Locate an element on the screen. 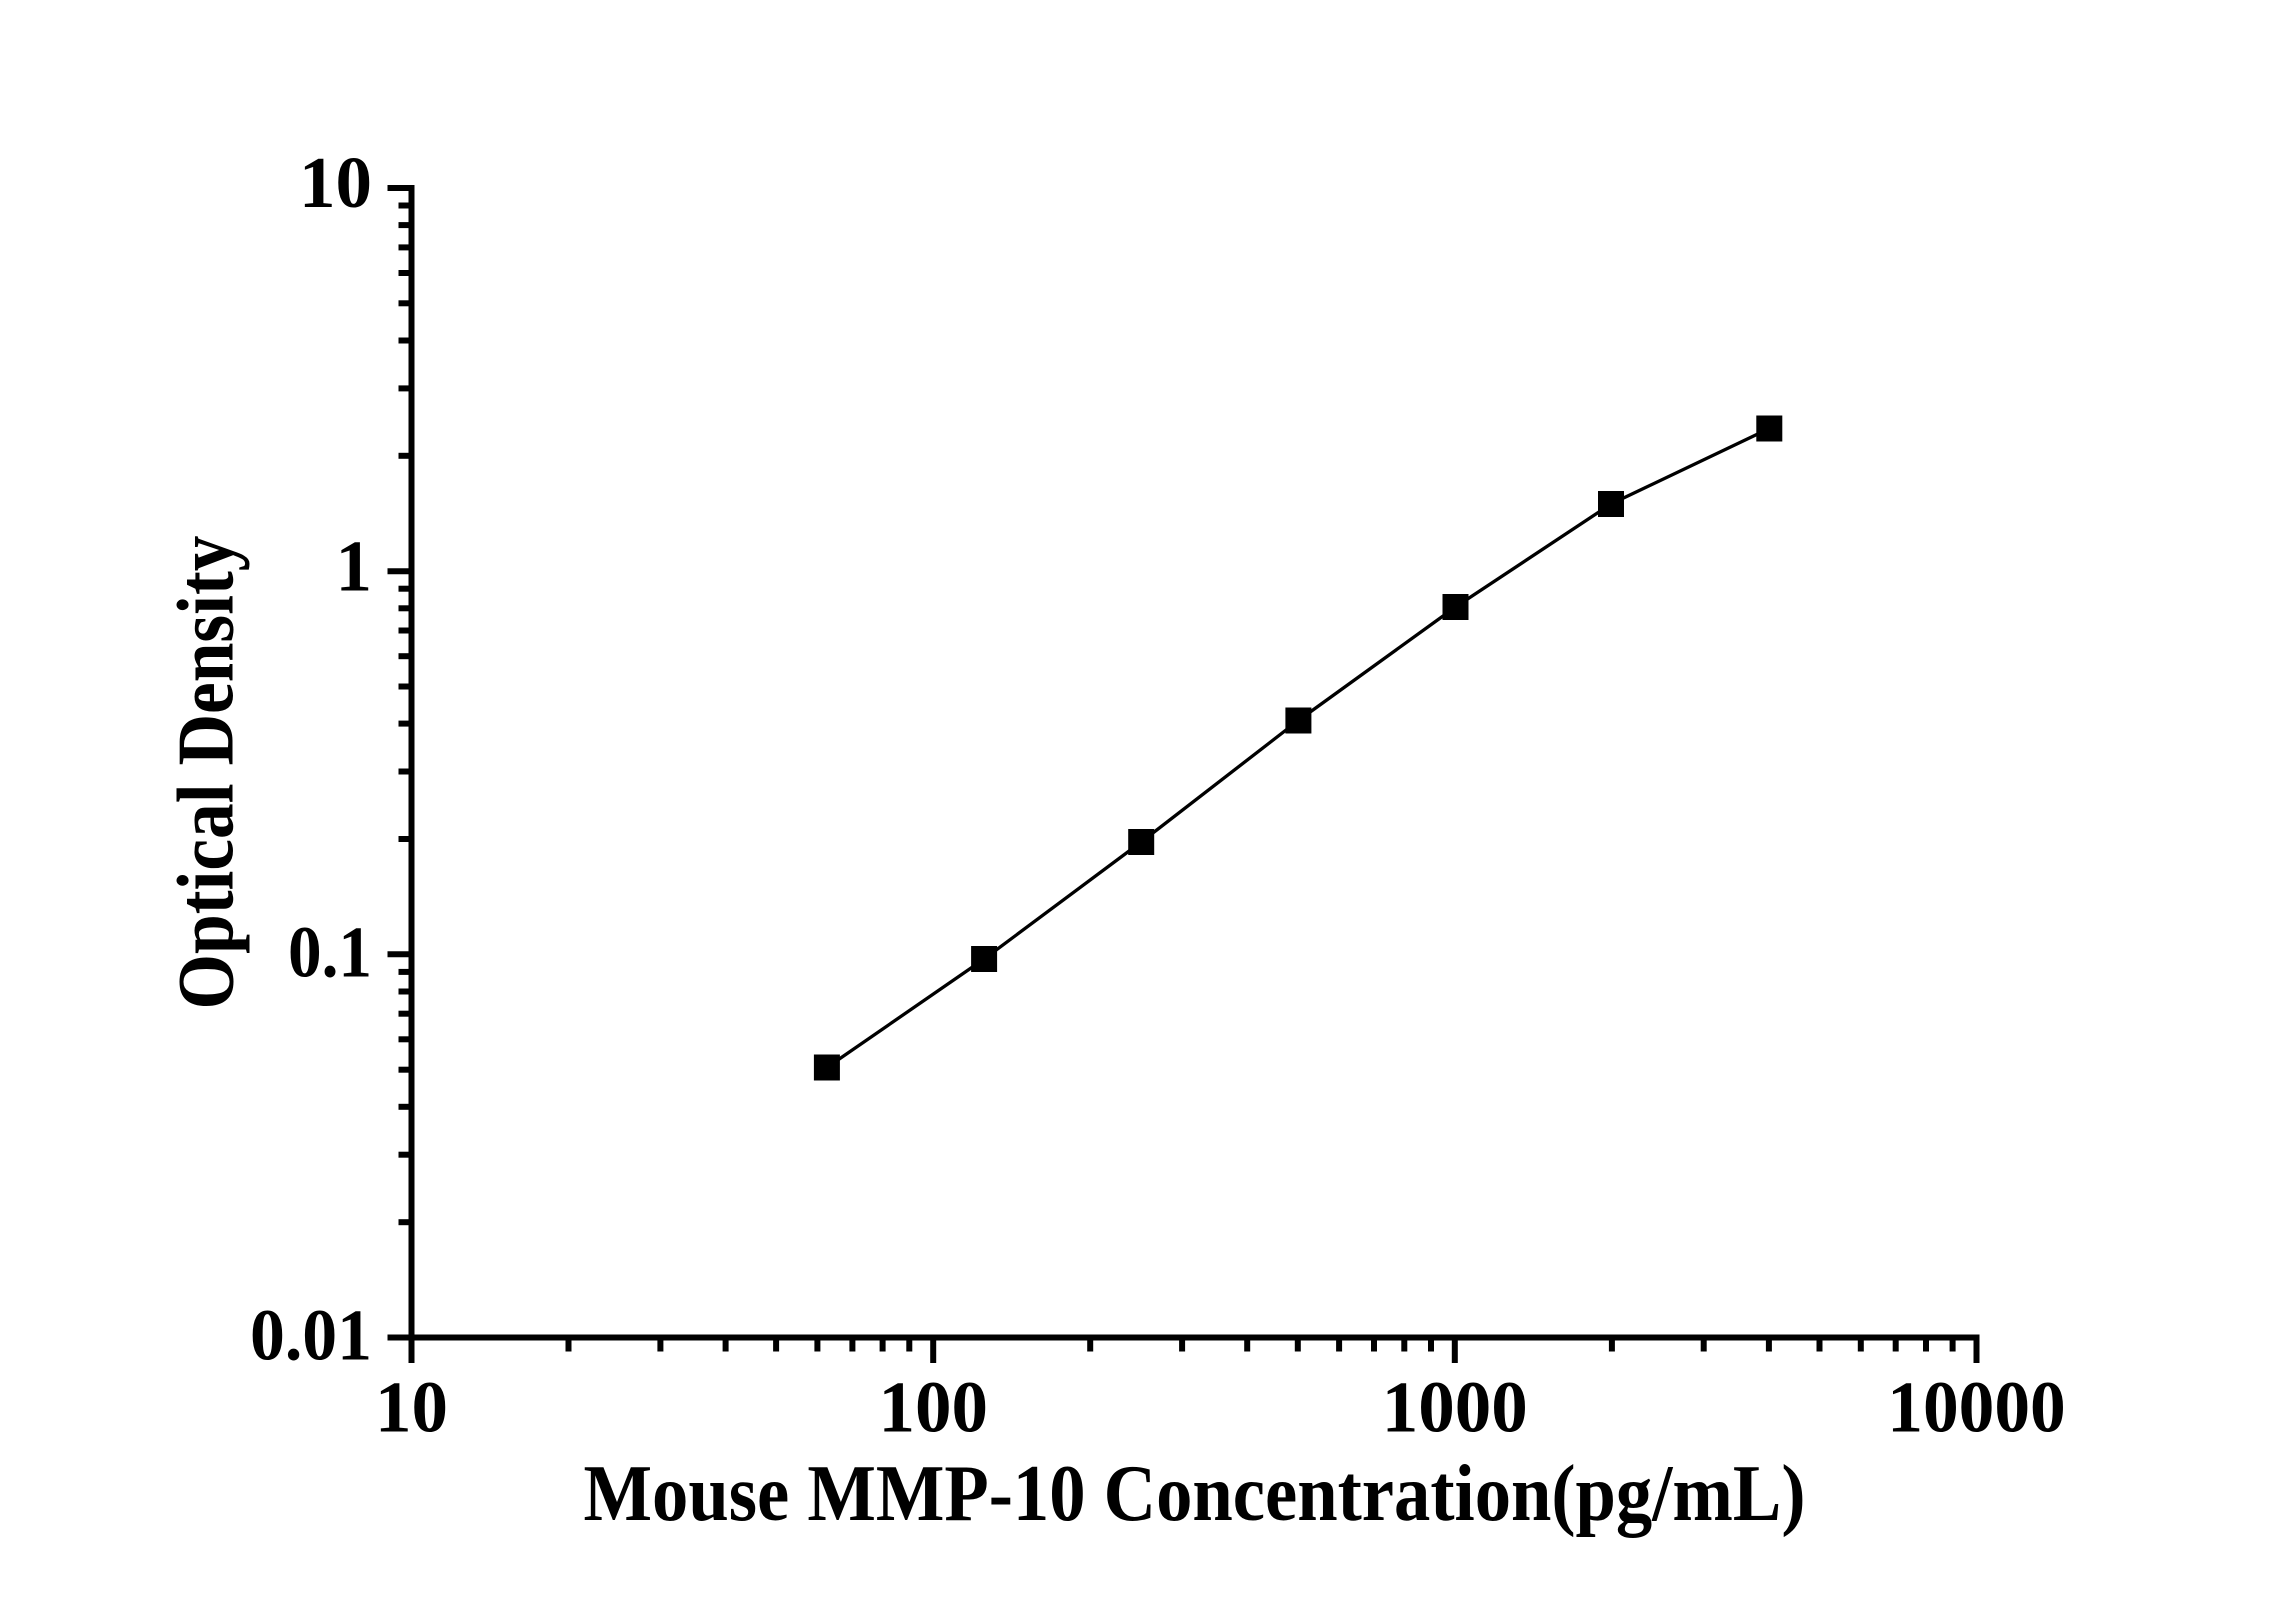 This screenshot has width=2296, height=1604. svg-text: 0.1 is located at coordinates (330, 951).